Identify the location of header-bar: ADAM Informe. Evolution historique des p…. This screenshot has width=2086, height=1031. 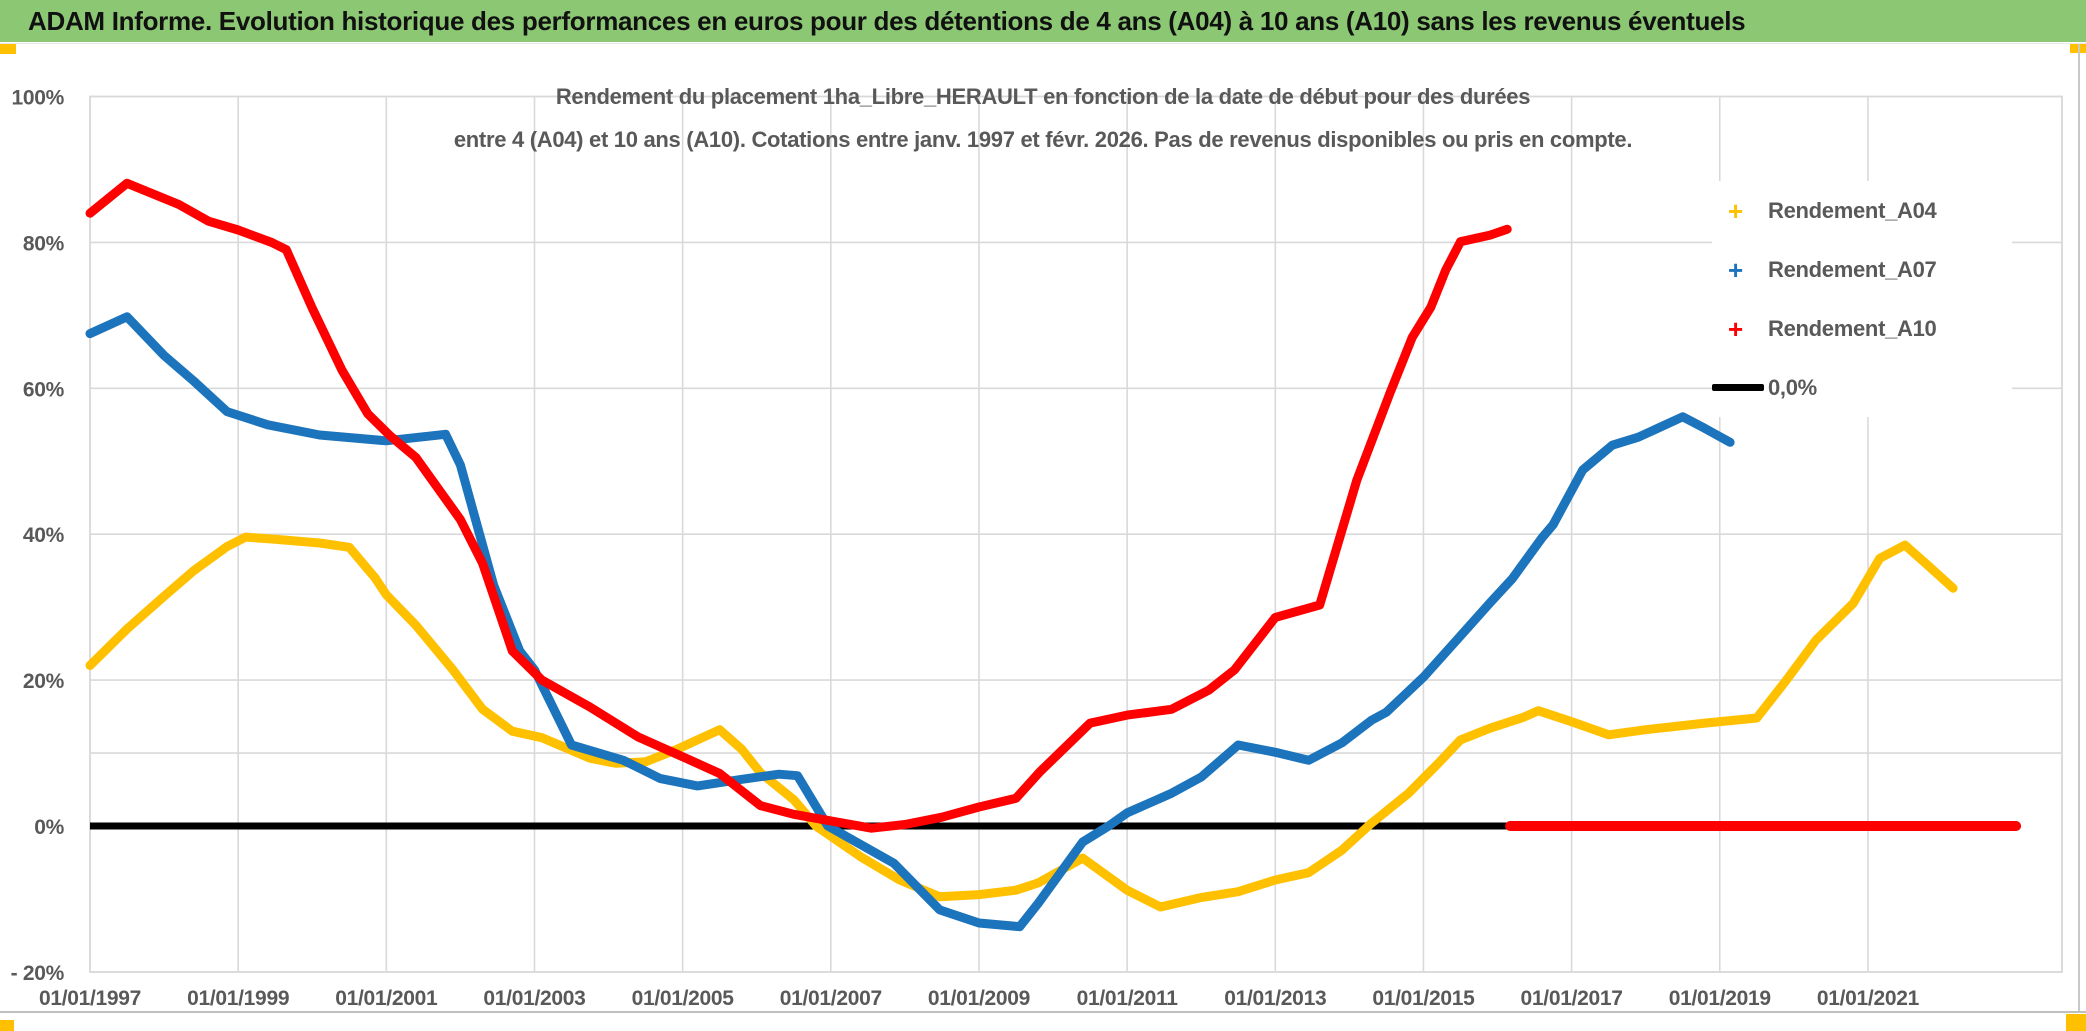
(1043, 21).